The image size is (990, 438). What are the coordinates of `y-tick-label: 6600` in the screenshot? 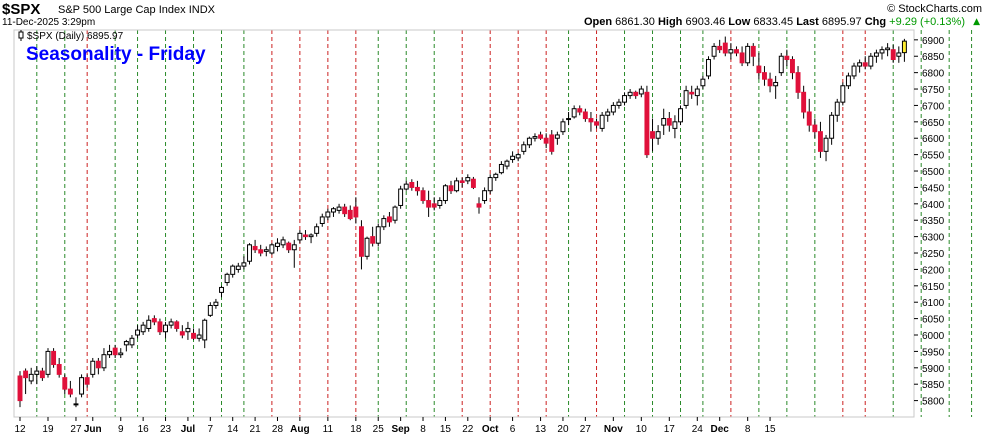 It's located at (933, 139).